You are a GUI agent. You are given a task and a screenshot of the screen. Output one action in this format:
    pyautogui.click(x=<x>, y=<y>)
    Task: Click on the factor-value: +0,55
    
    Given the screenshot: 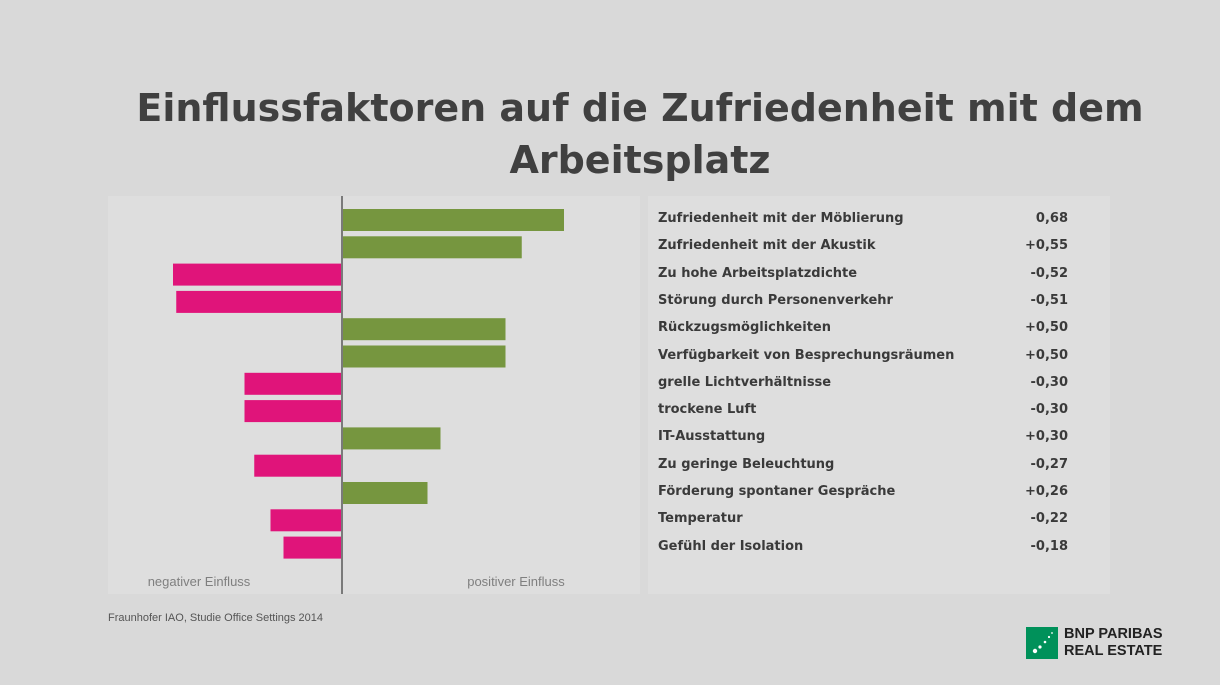 What is the action you would take?
    pyautogui.click(x=1046, y=246)
    